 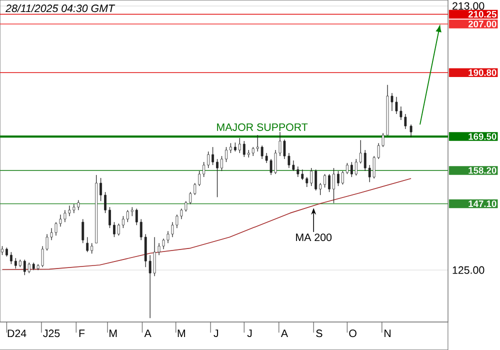 I want to click on ref-line-label: 158.20, so click(x=482, y=170).